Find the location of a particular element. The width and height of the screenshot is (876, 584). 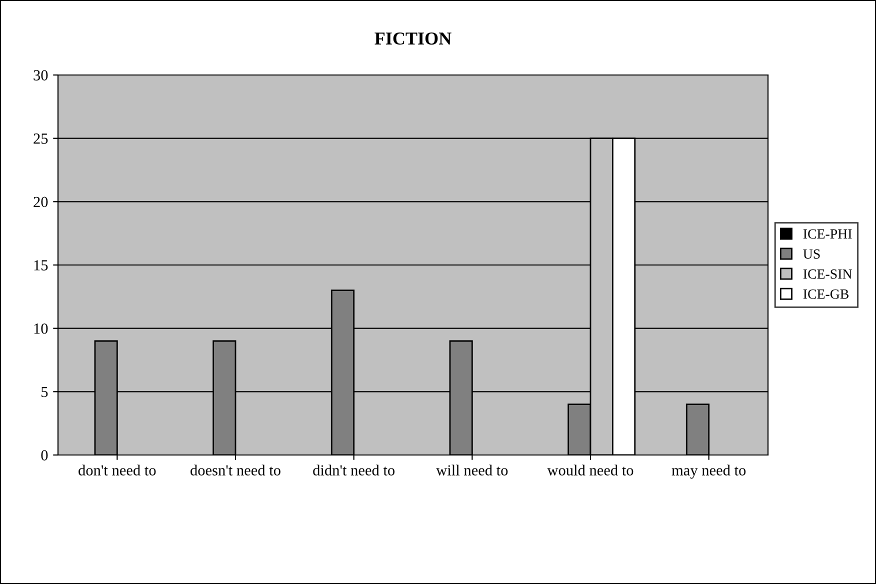

y-tick-label: 25 is located at coordinates (41, 139).